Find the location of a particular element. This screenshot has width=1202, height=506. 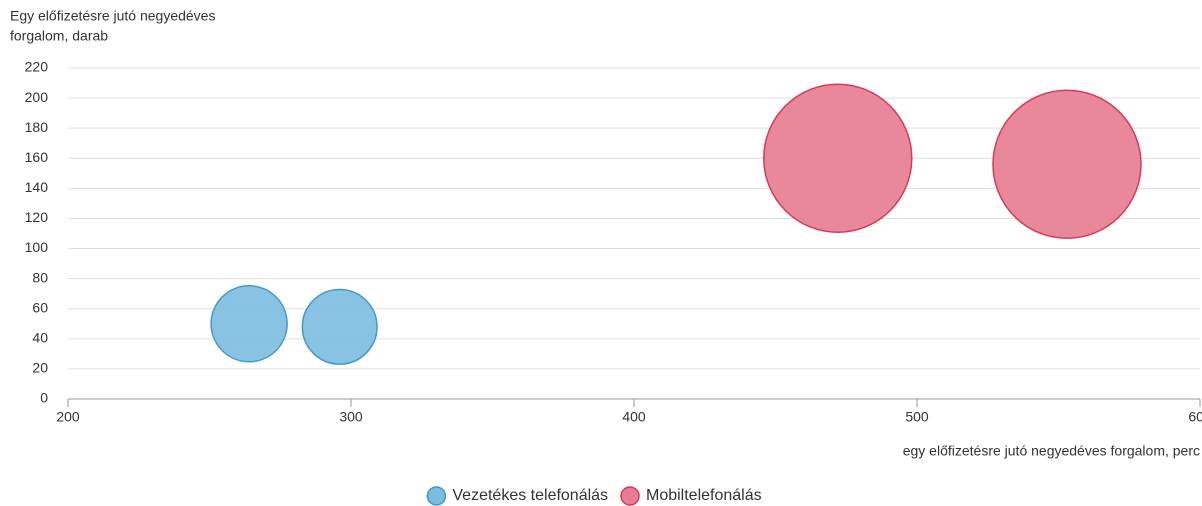

y-tick-label: 100 is located at coordinates (37, 247).